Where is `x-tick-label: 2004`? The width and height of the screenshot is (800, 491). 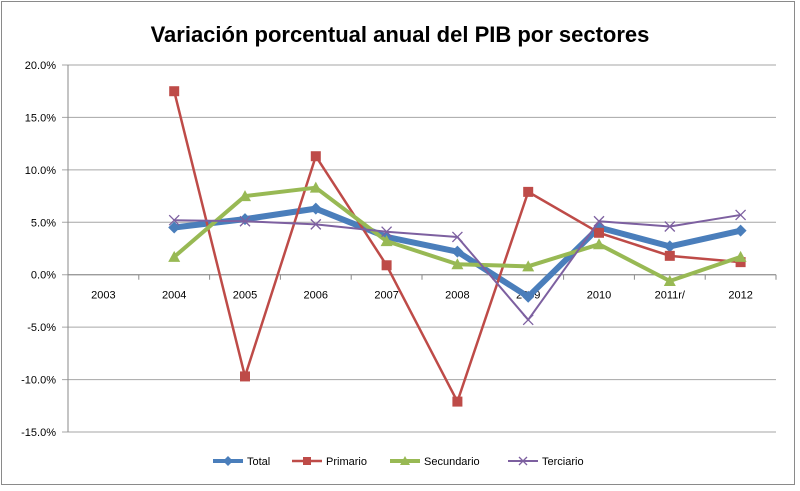 x-tick-label: 2004 is located at coordinates (174, 296).